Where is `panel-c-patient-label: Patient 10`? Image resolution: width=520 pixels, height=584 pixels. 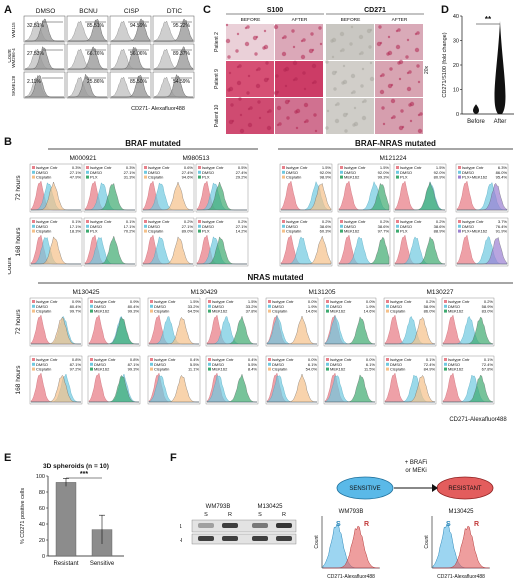
panel-c-patient-label: Patient 10 is located at coordinates (217, 116).